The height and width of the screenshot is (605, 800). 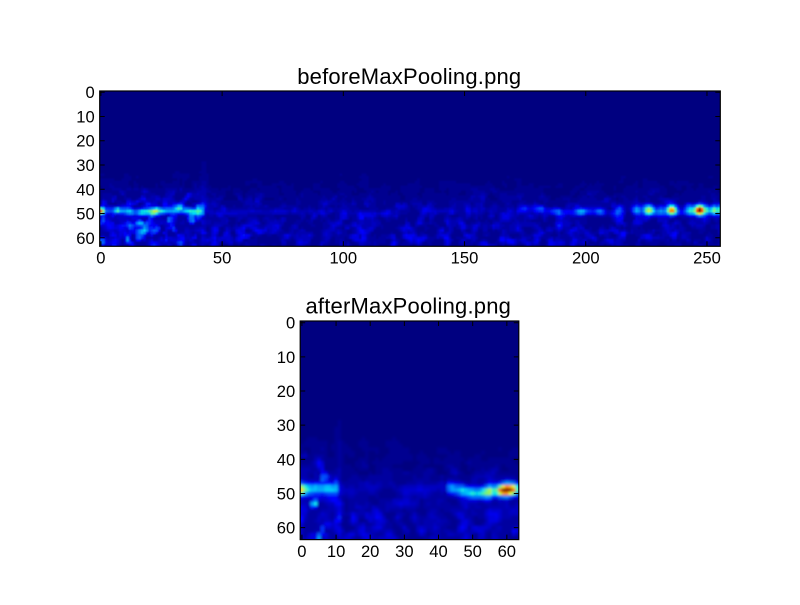 I want to click on svg-text: beforeMaxPooling.png, so click(x=409, y=76).